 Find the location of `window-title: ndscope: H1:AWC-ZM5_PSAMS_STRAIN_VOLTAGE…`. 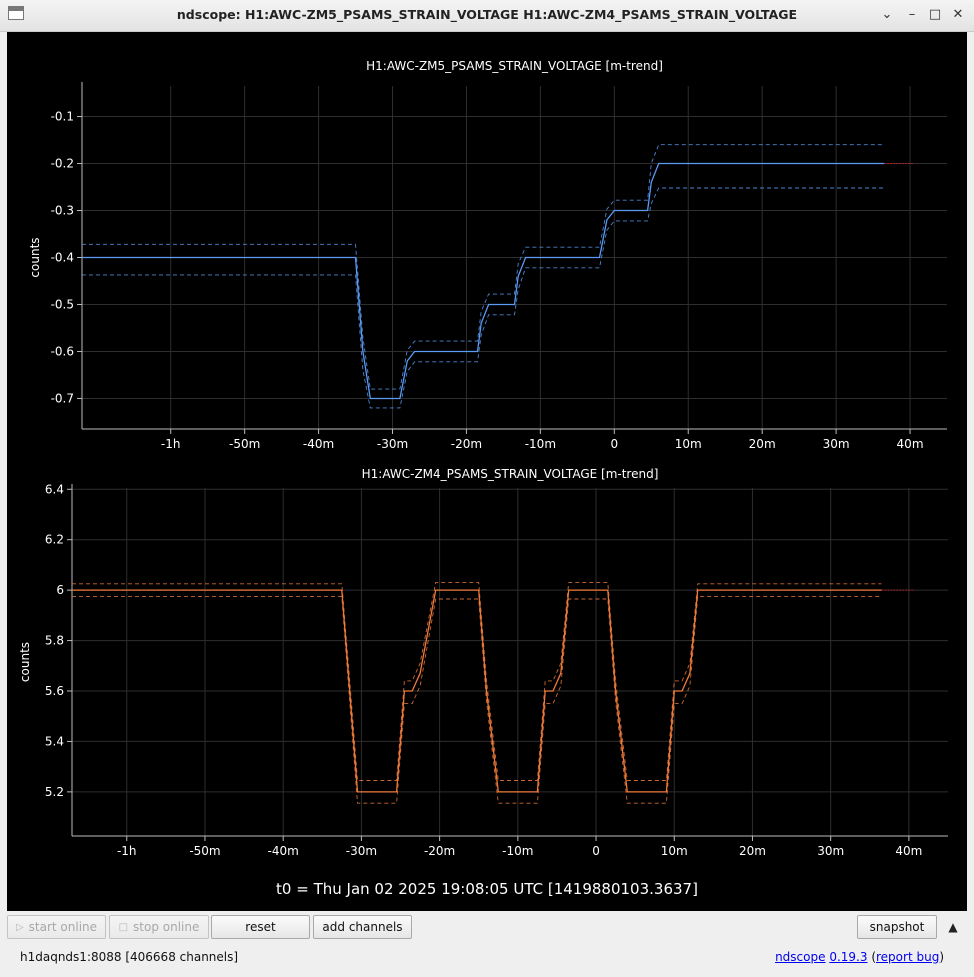

window-title: ndscope: H1:AWC-ZM5_PSAMS_STRAIN_VOLTAGE… is located at coordinates (487, 14).